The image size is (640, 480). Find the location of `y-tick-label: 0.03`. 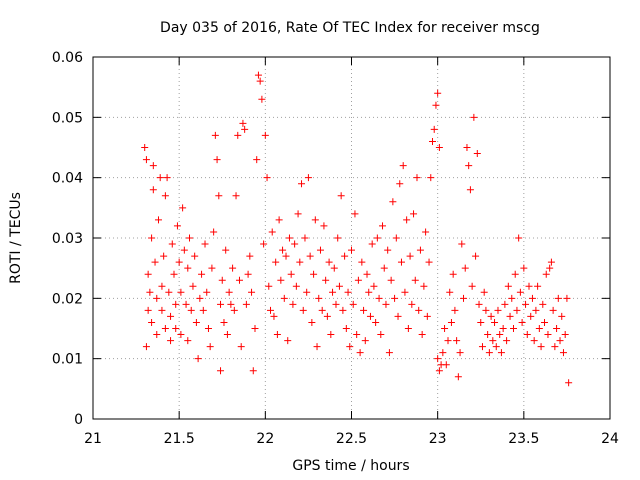

y-tick-label: 0.03 is located at coordinates (67, 239).